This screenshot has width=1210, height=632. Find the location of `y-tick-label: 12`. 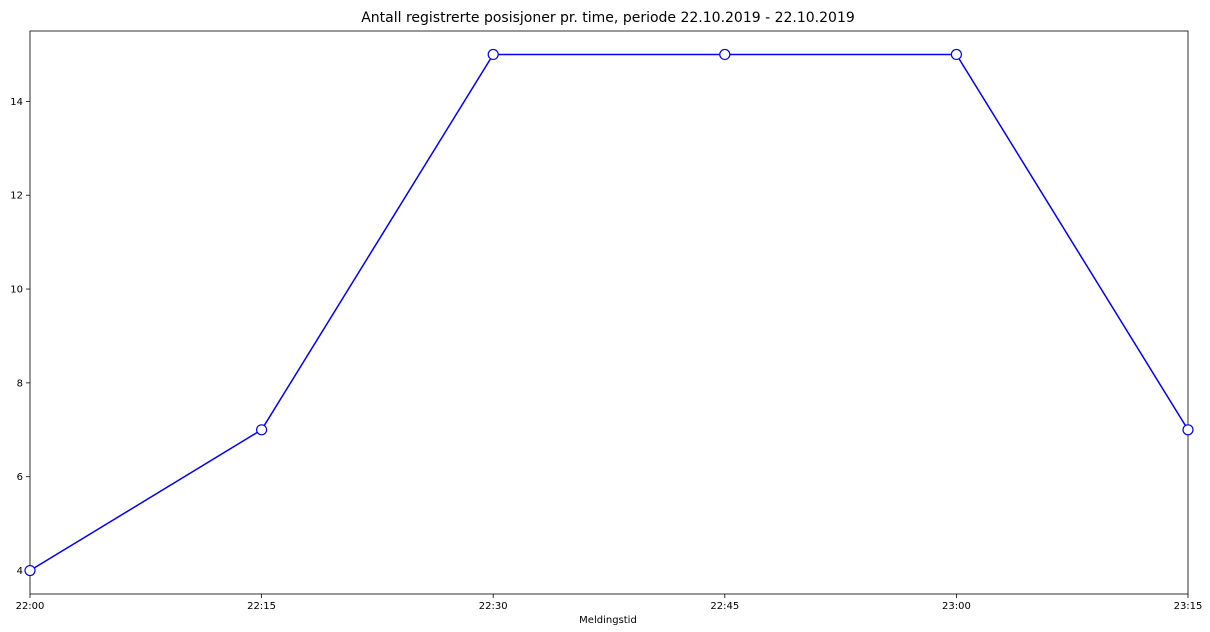

y-tick-label: 12 is located at coordinates (16, 196).